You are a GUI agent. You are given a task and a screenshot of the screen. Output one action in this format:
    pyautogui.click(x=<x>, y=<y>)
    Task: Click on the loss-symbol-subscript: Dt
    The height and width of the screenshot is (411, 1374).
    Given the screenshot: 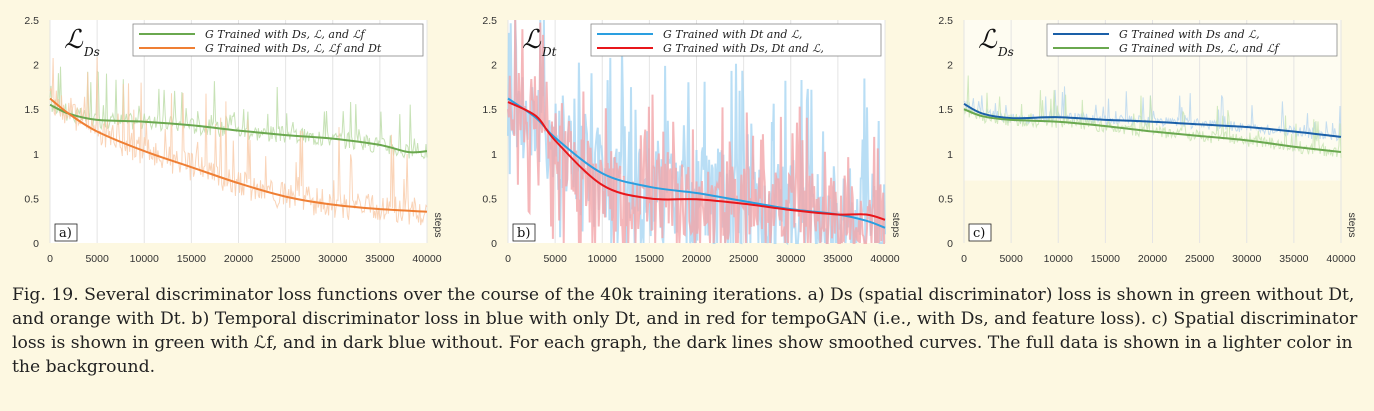 What is the action you would take?
    pyautogui.click(x=549, y=52)
    